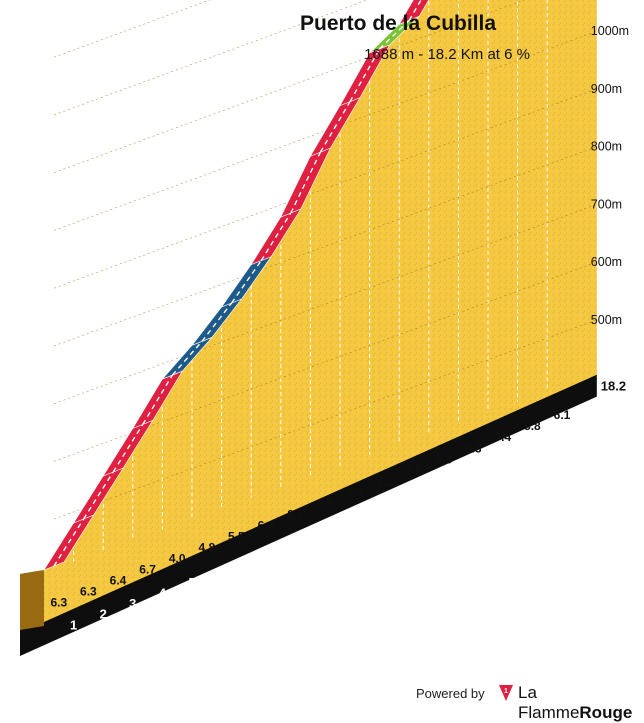 The height and width of the screenshot is (723, 644). Describe the element at coordinates (399, 507) in the screenshot. I see `km-label-12: 12` at that location.